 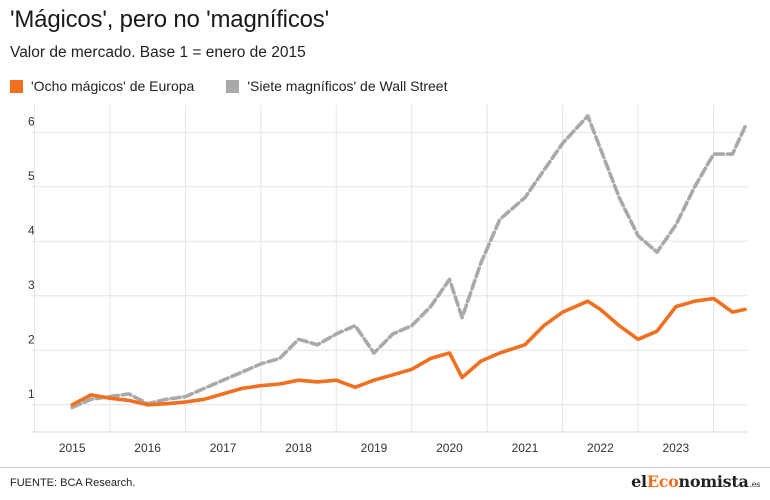 What do you see at coordinates (158, 52) in the screenshot?
I see `chart-subtitle: Valor de mercado. Base 1 = enero de 2015` at bounding box center [158, 52].